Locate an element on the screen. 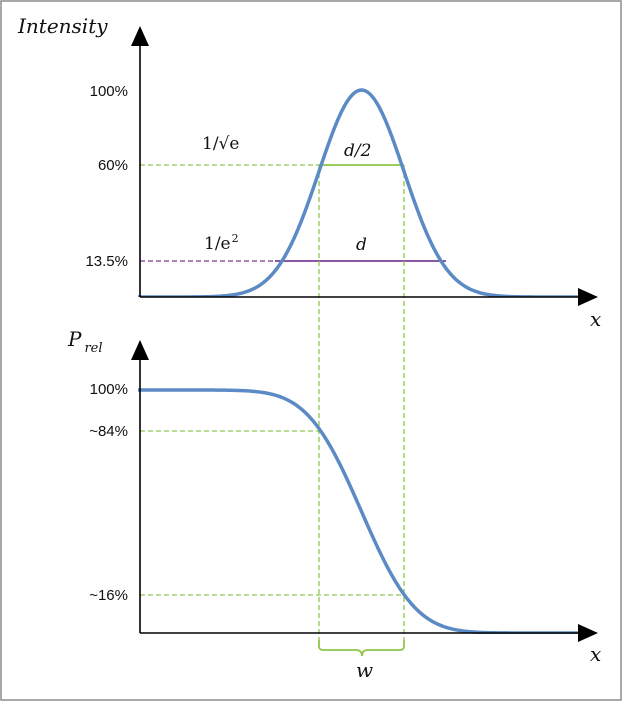 The height and width of the screenshot is (701, 622). tick-13-5: 13.5% is located at coordinates (106, 261).